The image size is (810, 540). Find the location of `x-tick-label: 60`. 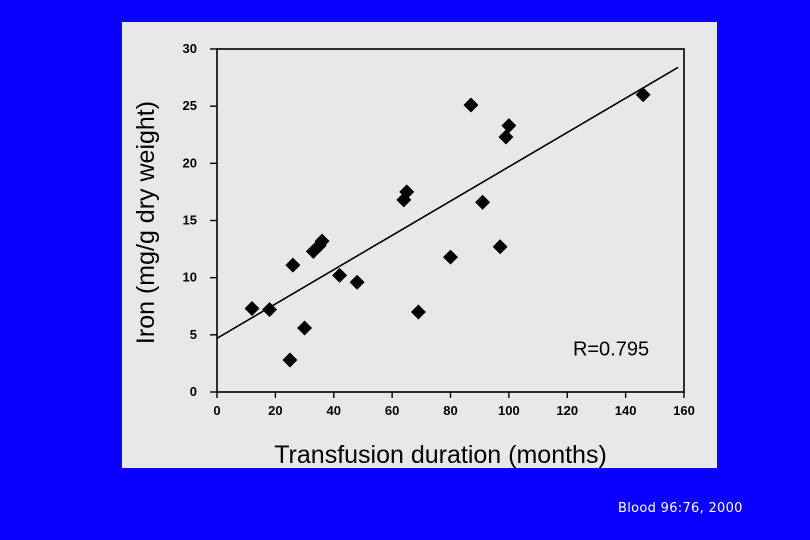

x-tick-label: 60 is located at coordinates (392, 410).